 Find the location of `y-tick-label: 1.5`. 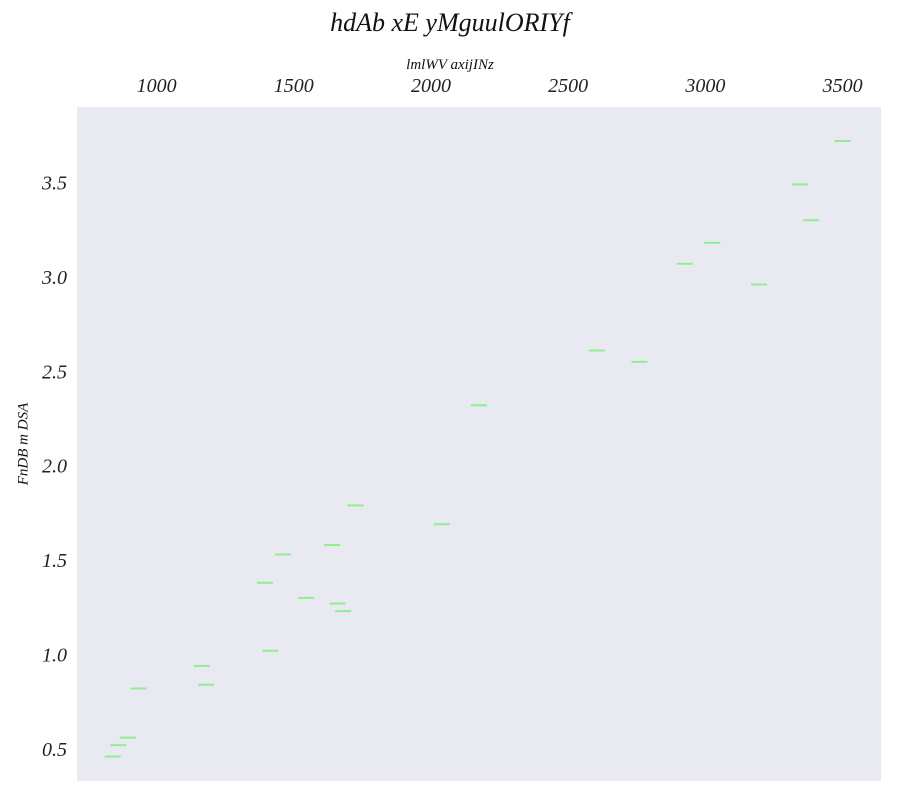

y-tick-label: 1.5 is located at coordinates (54, 561).